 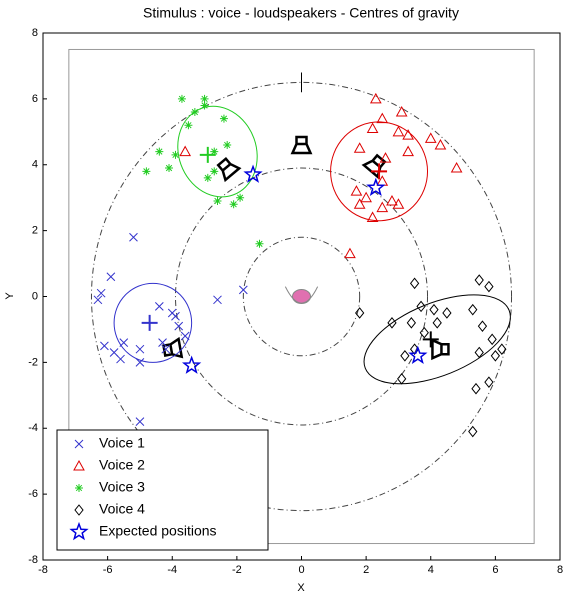 I want to click on legend-label: Voice 4, so click(x=122, y=509).